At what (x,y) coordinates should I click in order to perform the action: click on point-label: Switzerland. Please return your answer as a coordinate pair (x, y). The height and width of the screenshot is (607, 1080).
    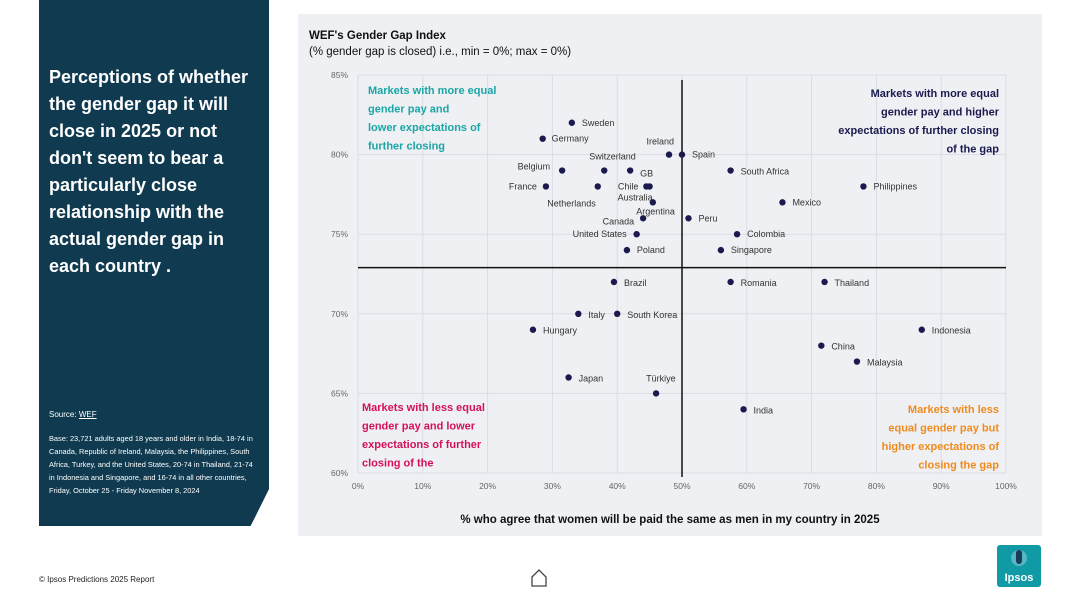
    Looking at the image, I should click on (612, 157).